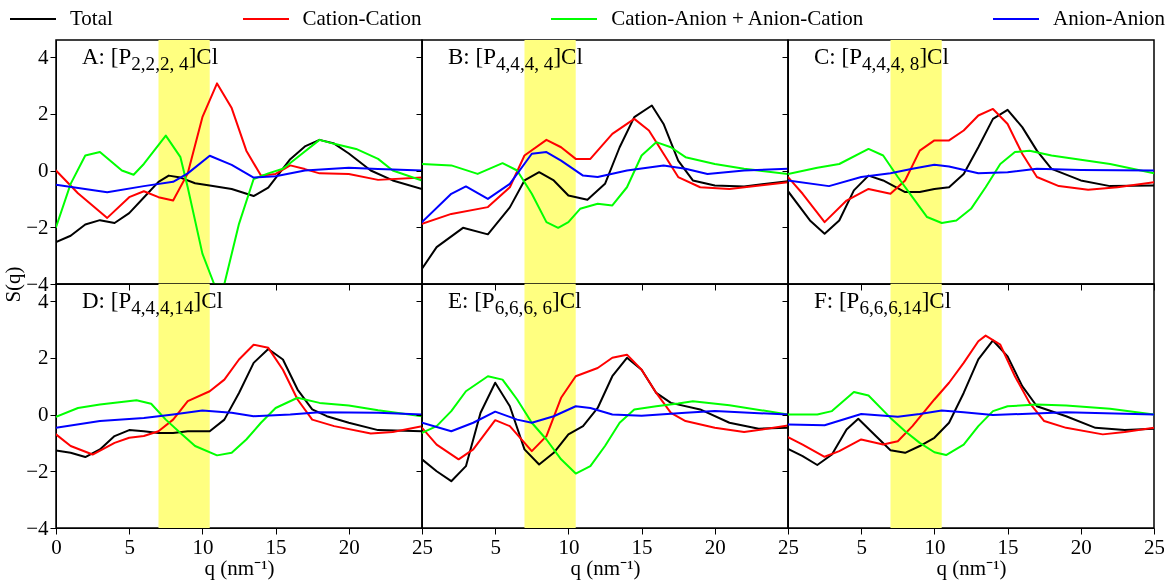 The height and width of the screenshot is (581, 1175). Describe the element at coordinates (881, 59) in the screenshot. I see `chart-title: C: [P$_{4,4,4, 8}$]Cl` at that location.